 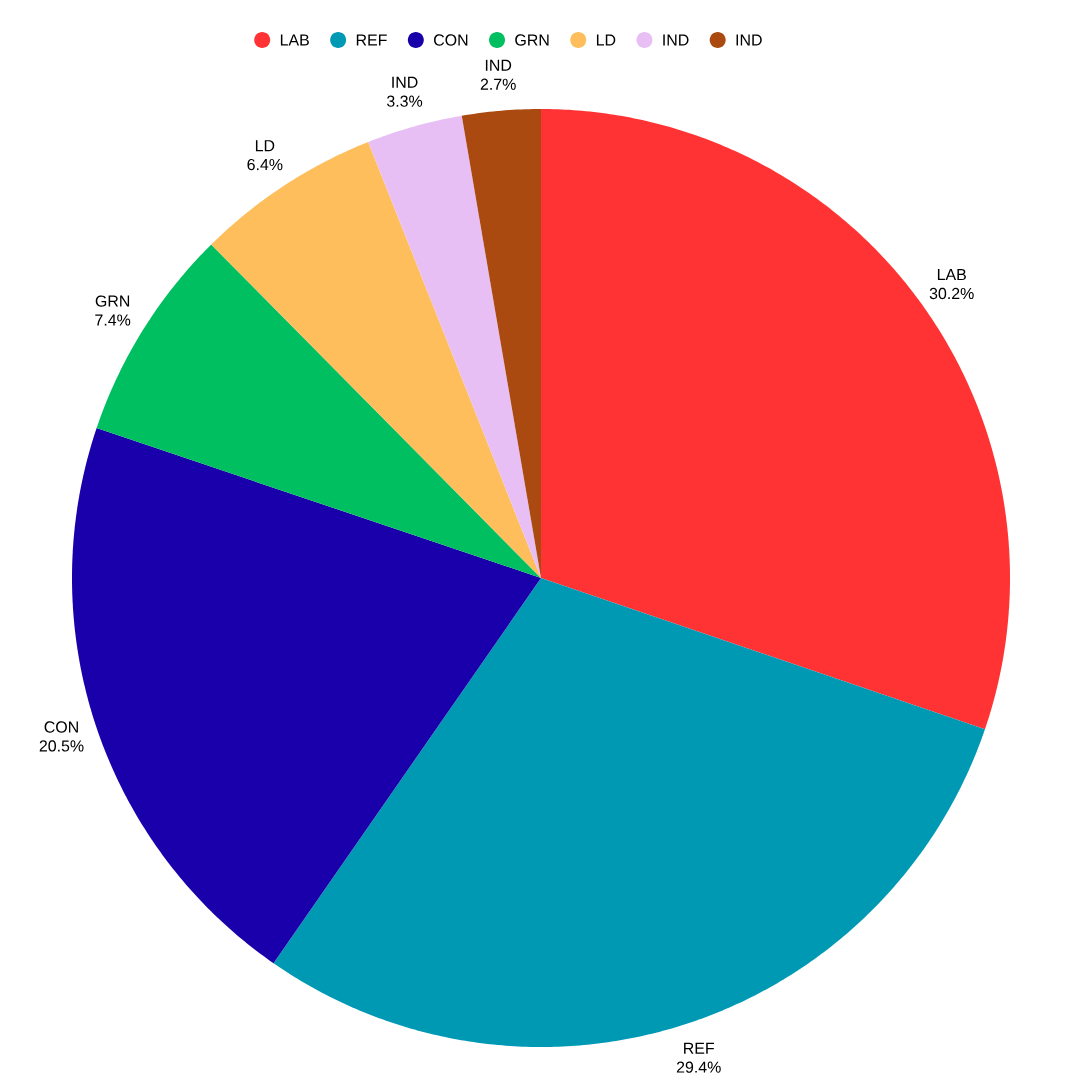 What do you see at coordinates (265, 164) in the screenshot?
I see `data-label: 6.4%` at bounding box center [265, 164].